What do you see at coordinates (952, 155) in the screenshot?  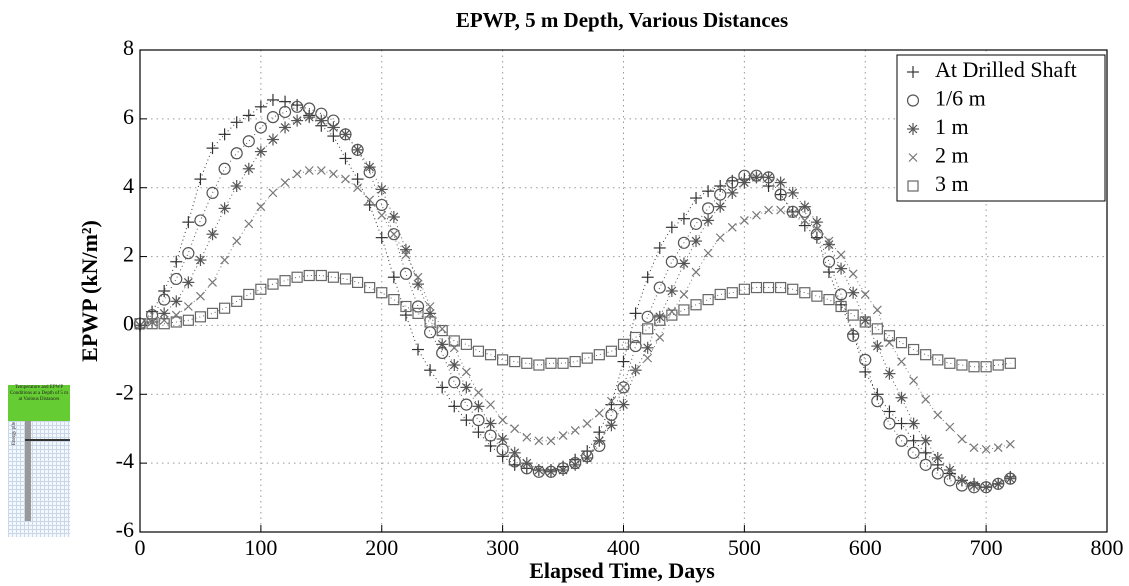 I see `legend-label: 2 m` at bounding box center [952, 155].